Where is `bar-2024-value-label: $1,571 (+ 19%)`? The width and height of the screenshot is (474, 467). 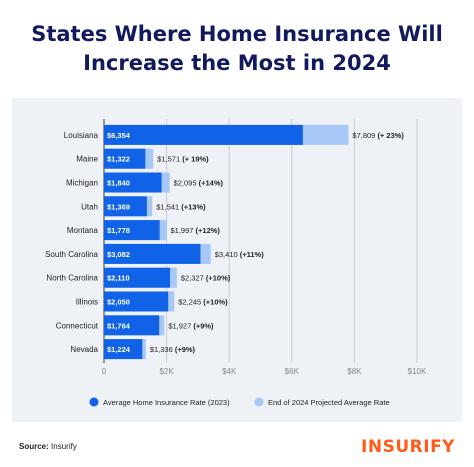 bar-2024-value-label: $1,571 (+ 19%) is located at coordinates (183, 159).